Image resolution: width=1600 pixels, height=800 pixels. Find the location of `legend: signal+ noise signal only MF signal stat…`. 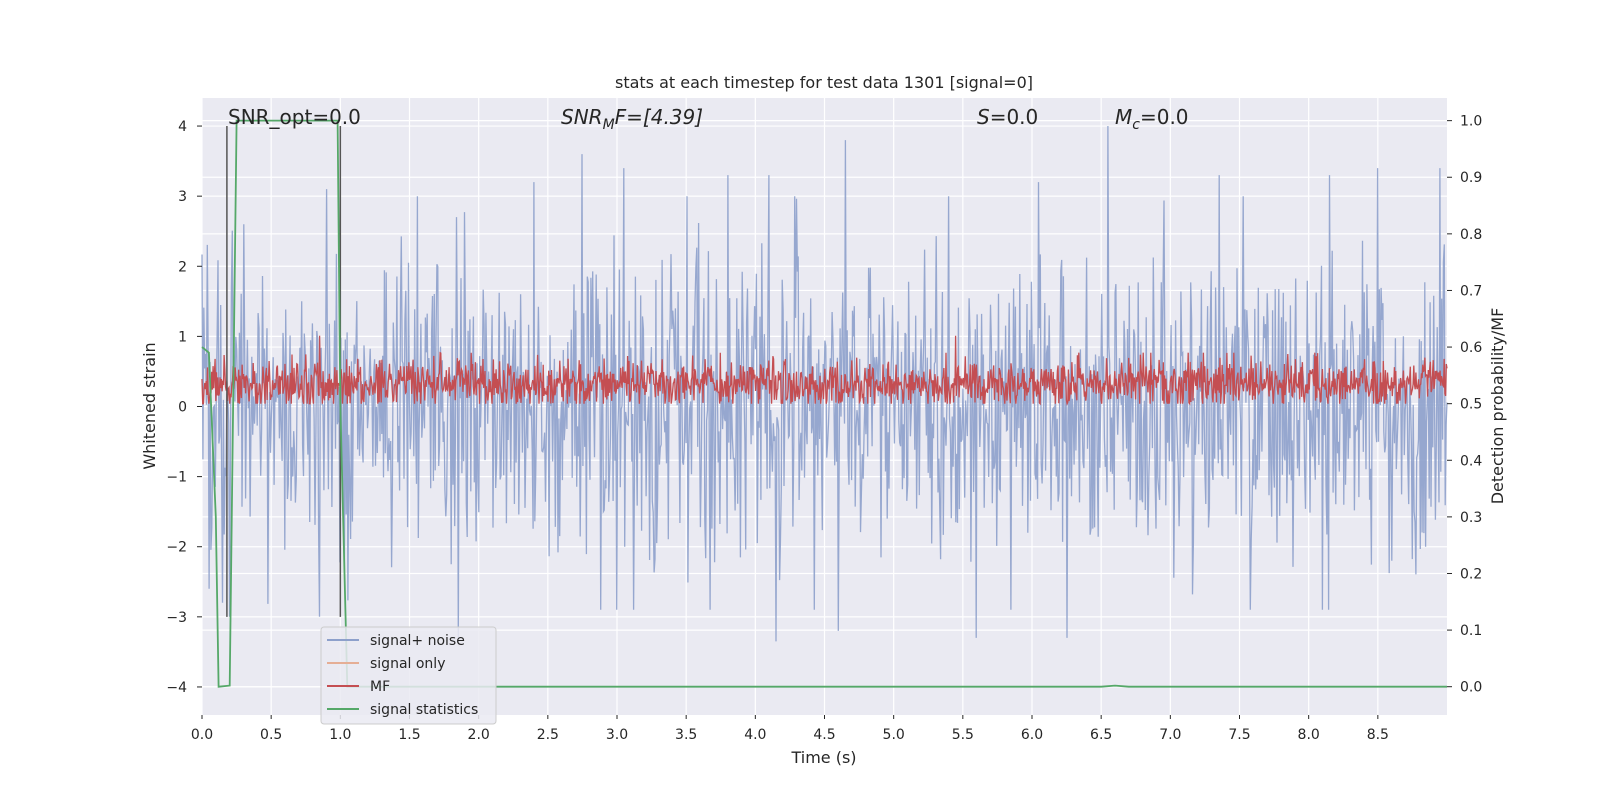

legend: signal+ noise signal only MF signal stat… is located at coordinates (408, 675).